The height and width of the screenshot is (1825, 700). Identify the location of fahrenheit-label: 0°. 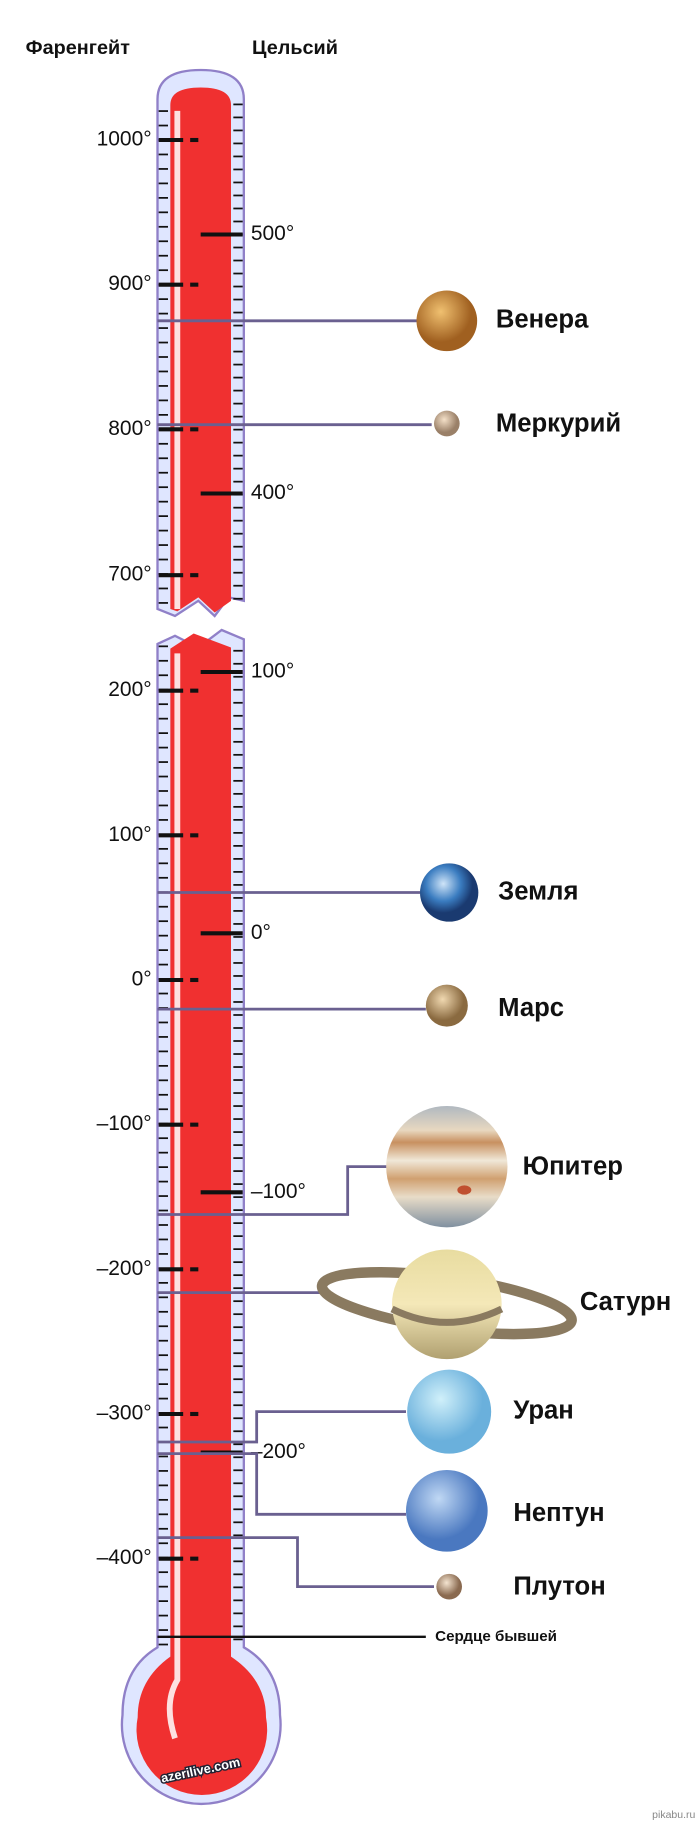
(142, 979).